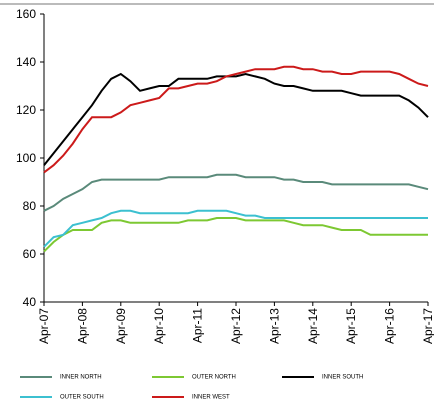 This screenshot has height=404, width=434. What do you see at coordinates (159, 326) in the screenshot?
I see `x-tick-label: Apr-10` at bounding box center [159, 326].